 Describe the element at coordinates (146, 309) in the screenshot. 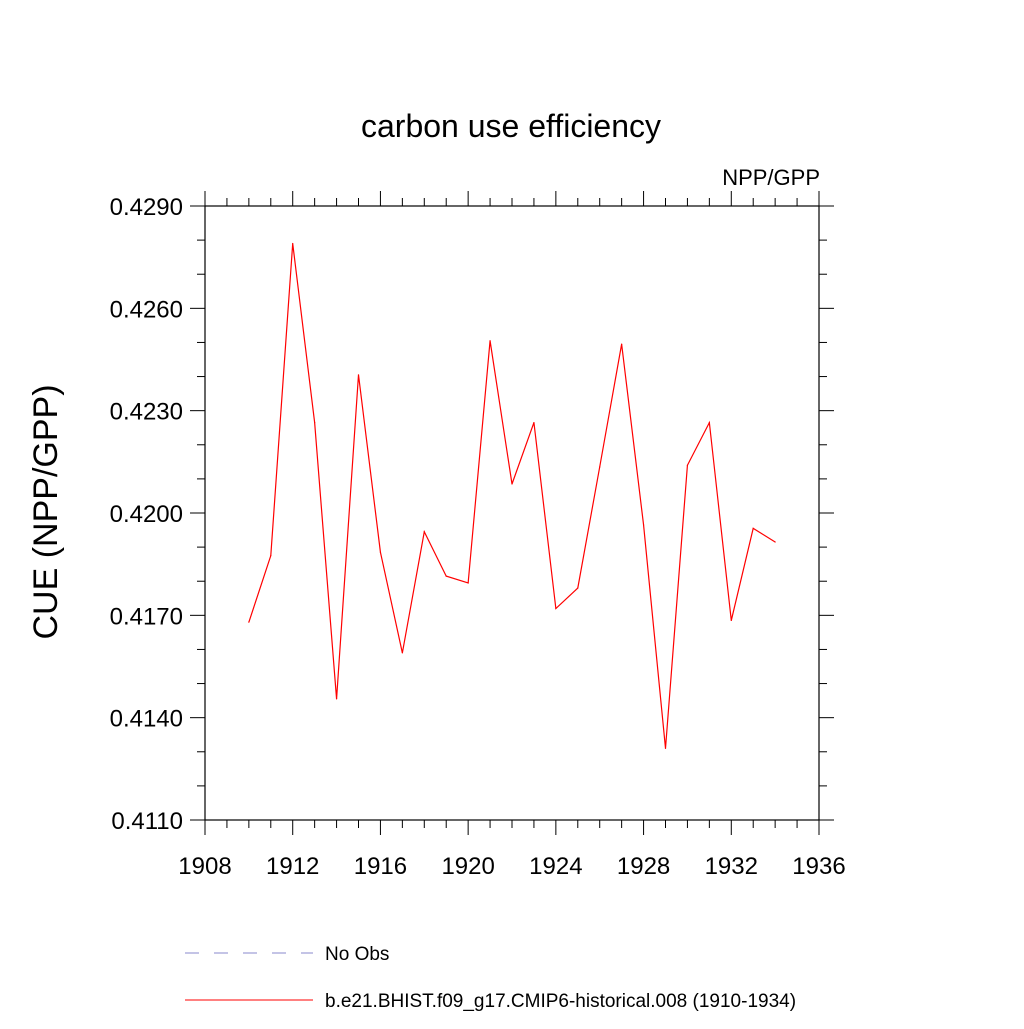

I see `y-tick-label: 0.4260` at that location.